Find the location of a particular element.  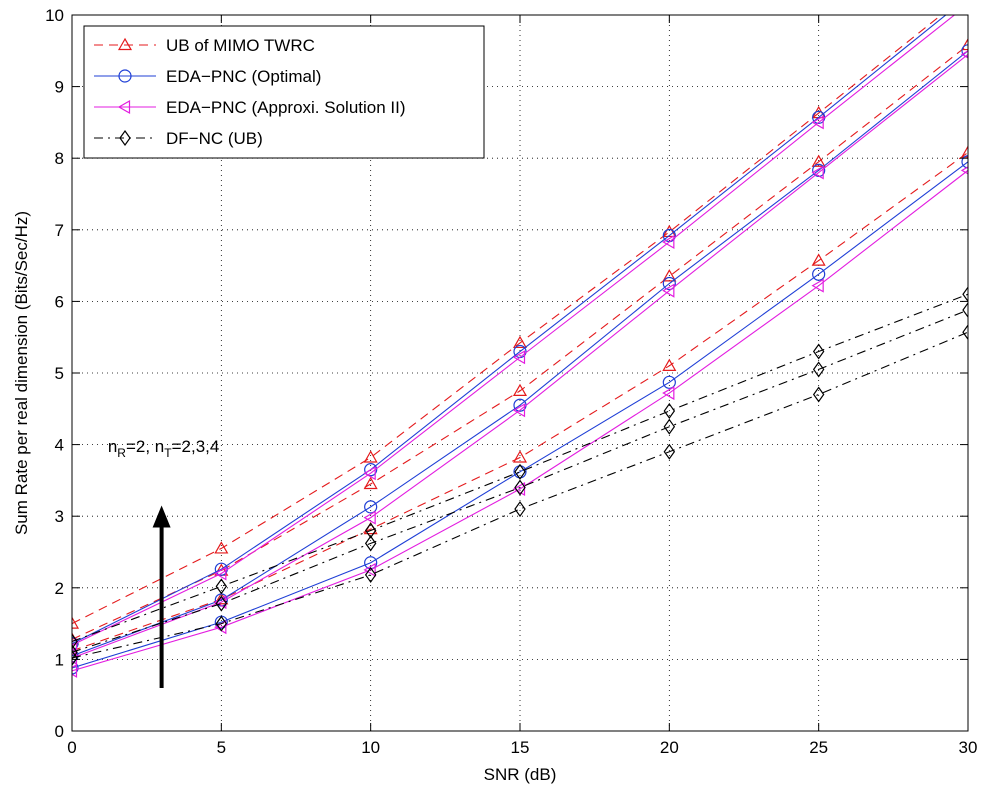

x-tick-label: 30 is located at coordinates (968, 747).